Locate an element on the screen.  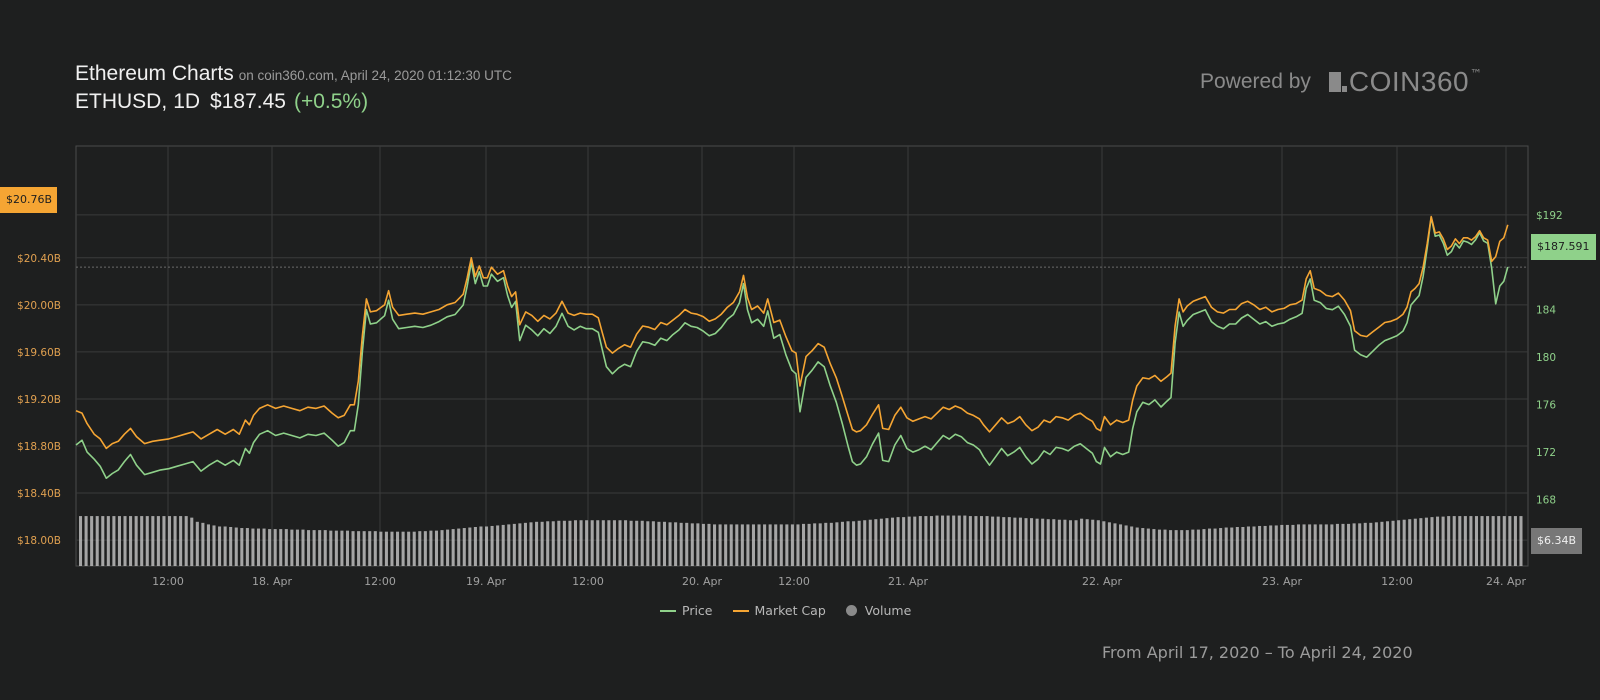
left-tick-label: $20.00B is located at coordinates (39, 306).